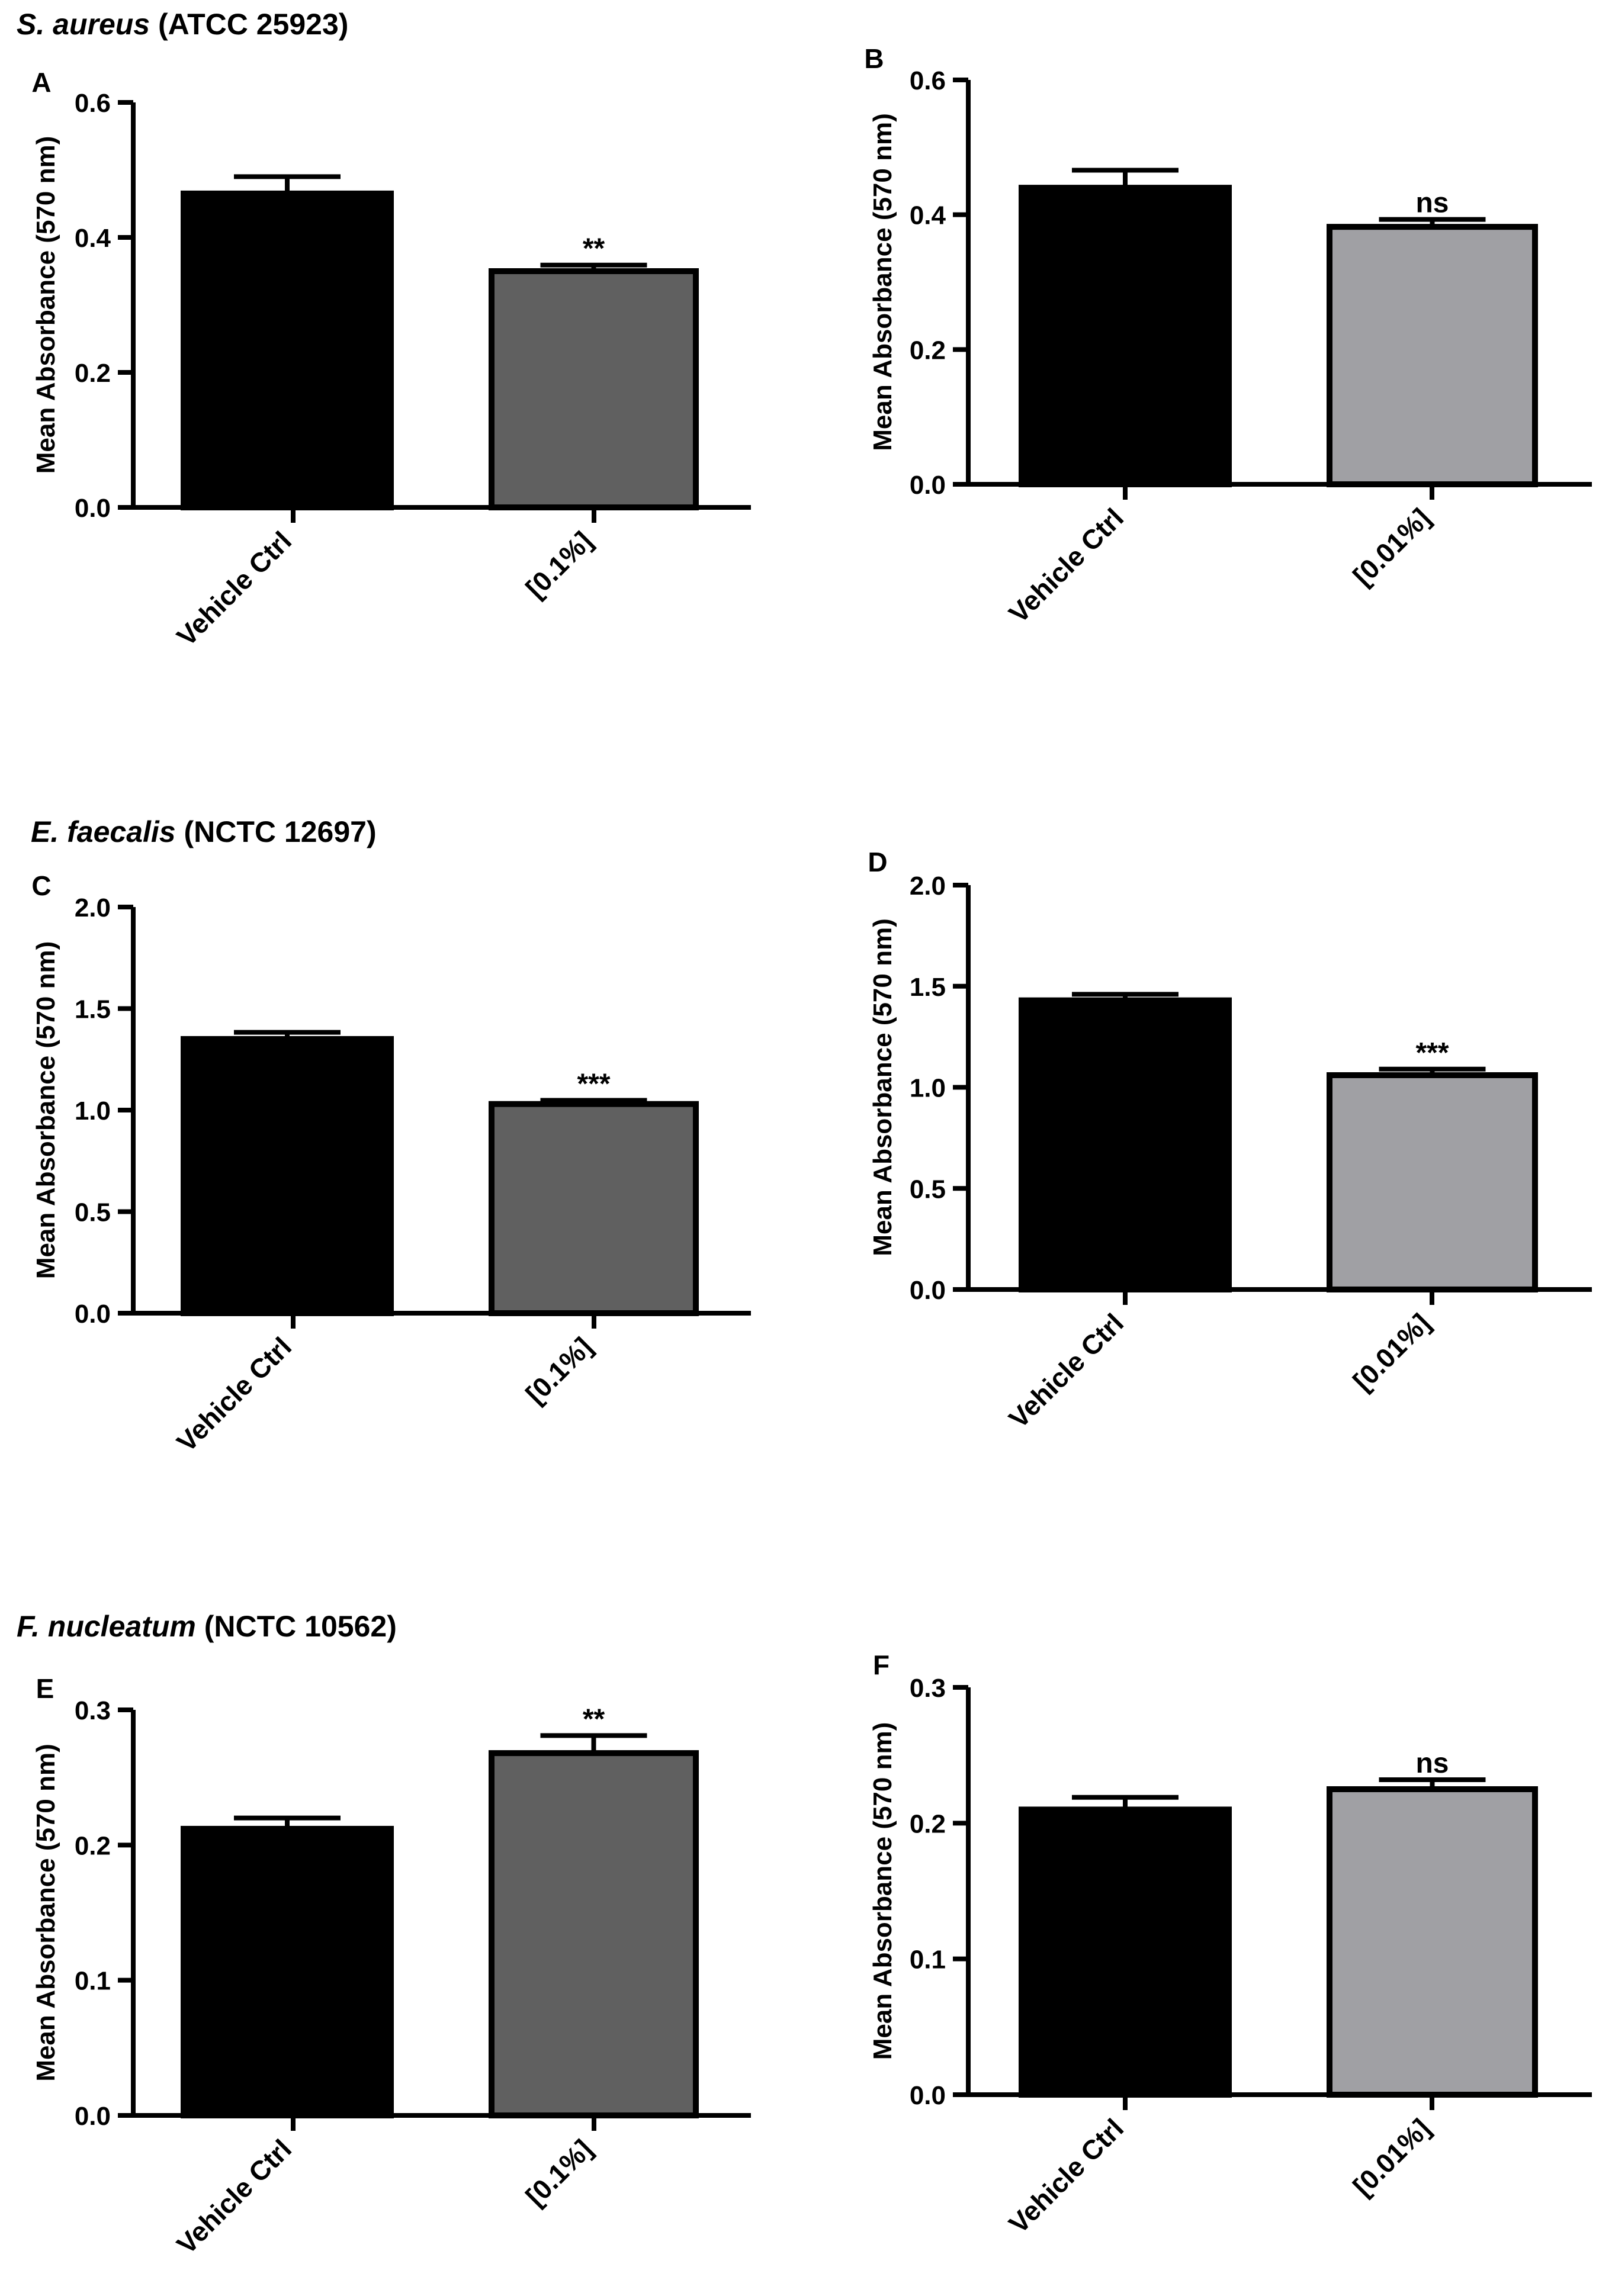 The height and width of the screenshot is (2296, 1612). Describe the element at coordinates (41, 885) in the screenshot. I see `panel-letter: C` at that location.